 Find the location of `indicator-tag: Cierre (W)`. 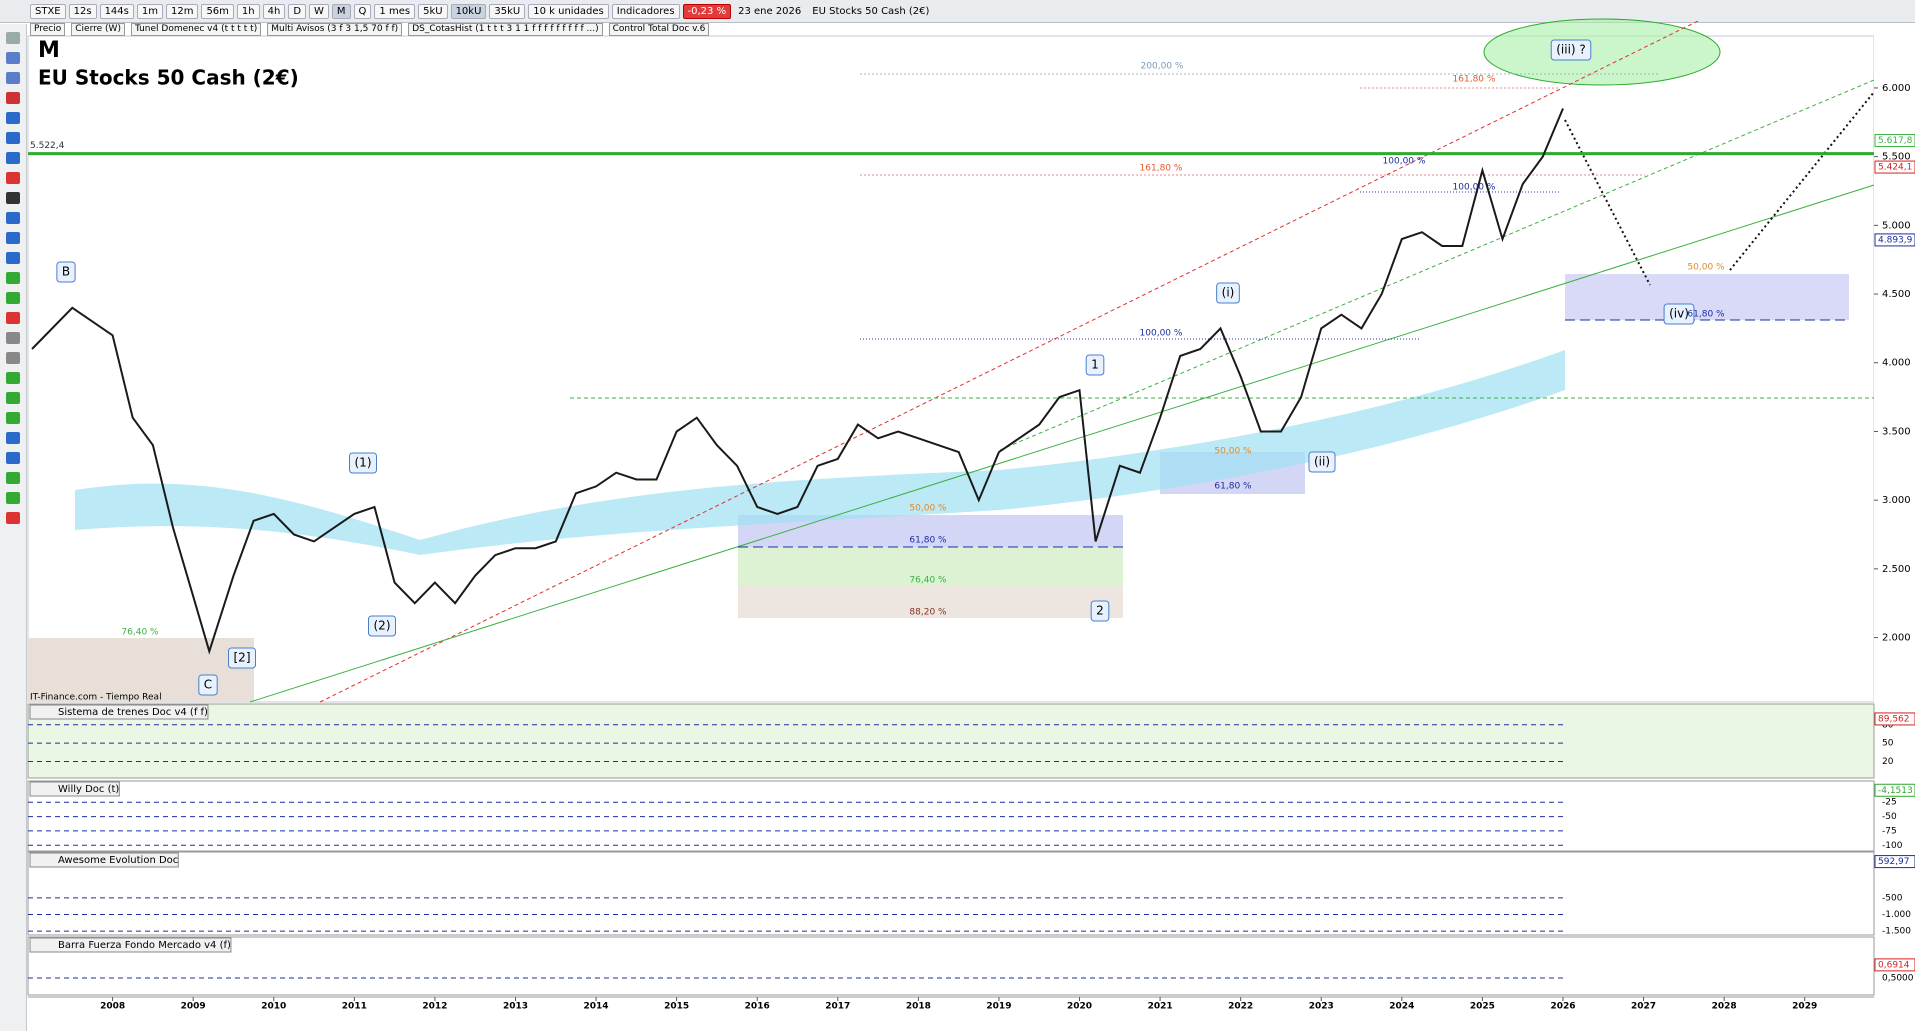

indicator-tag: Cierre (W) is located at coordinates (98, 29).